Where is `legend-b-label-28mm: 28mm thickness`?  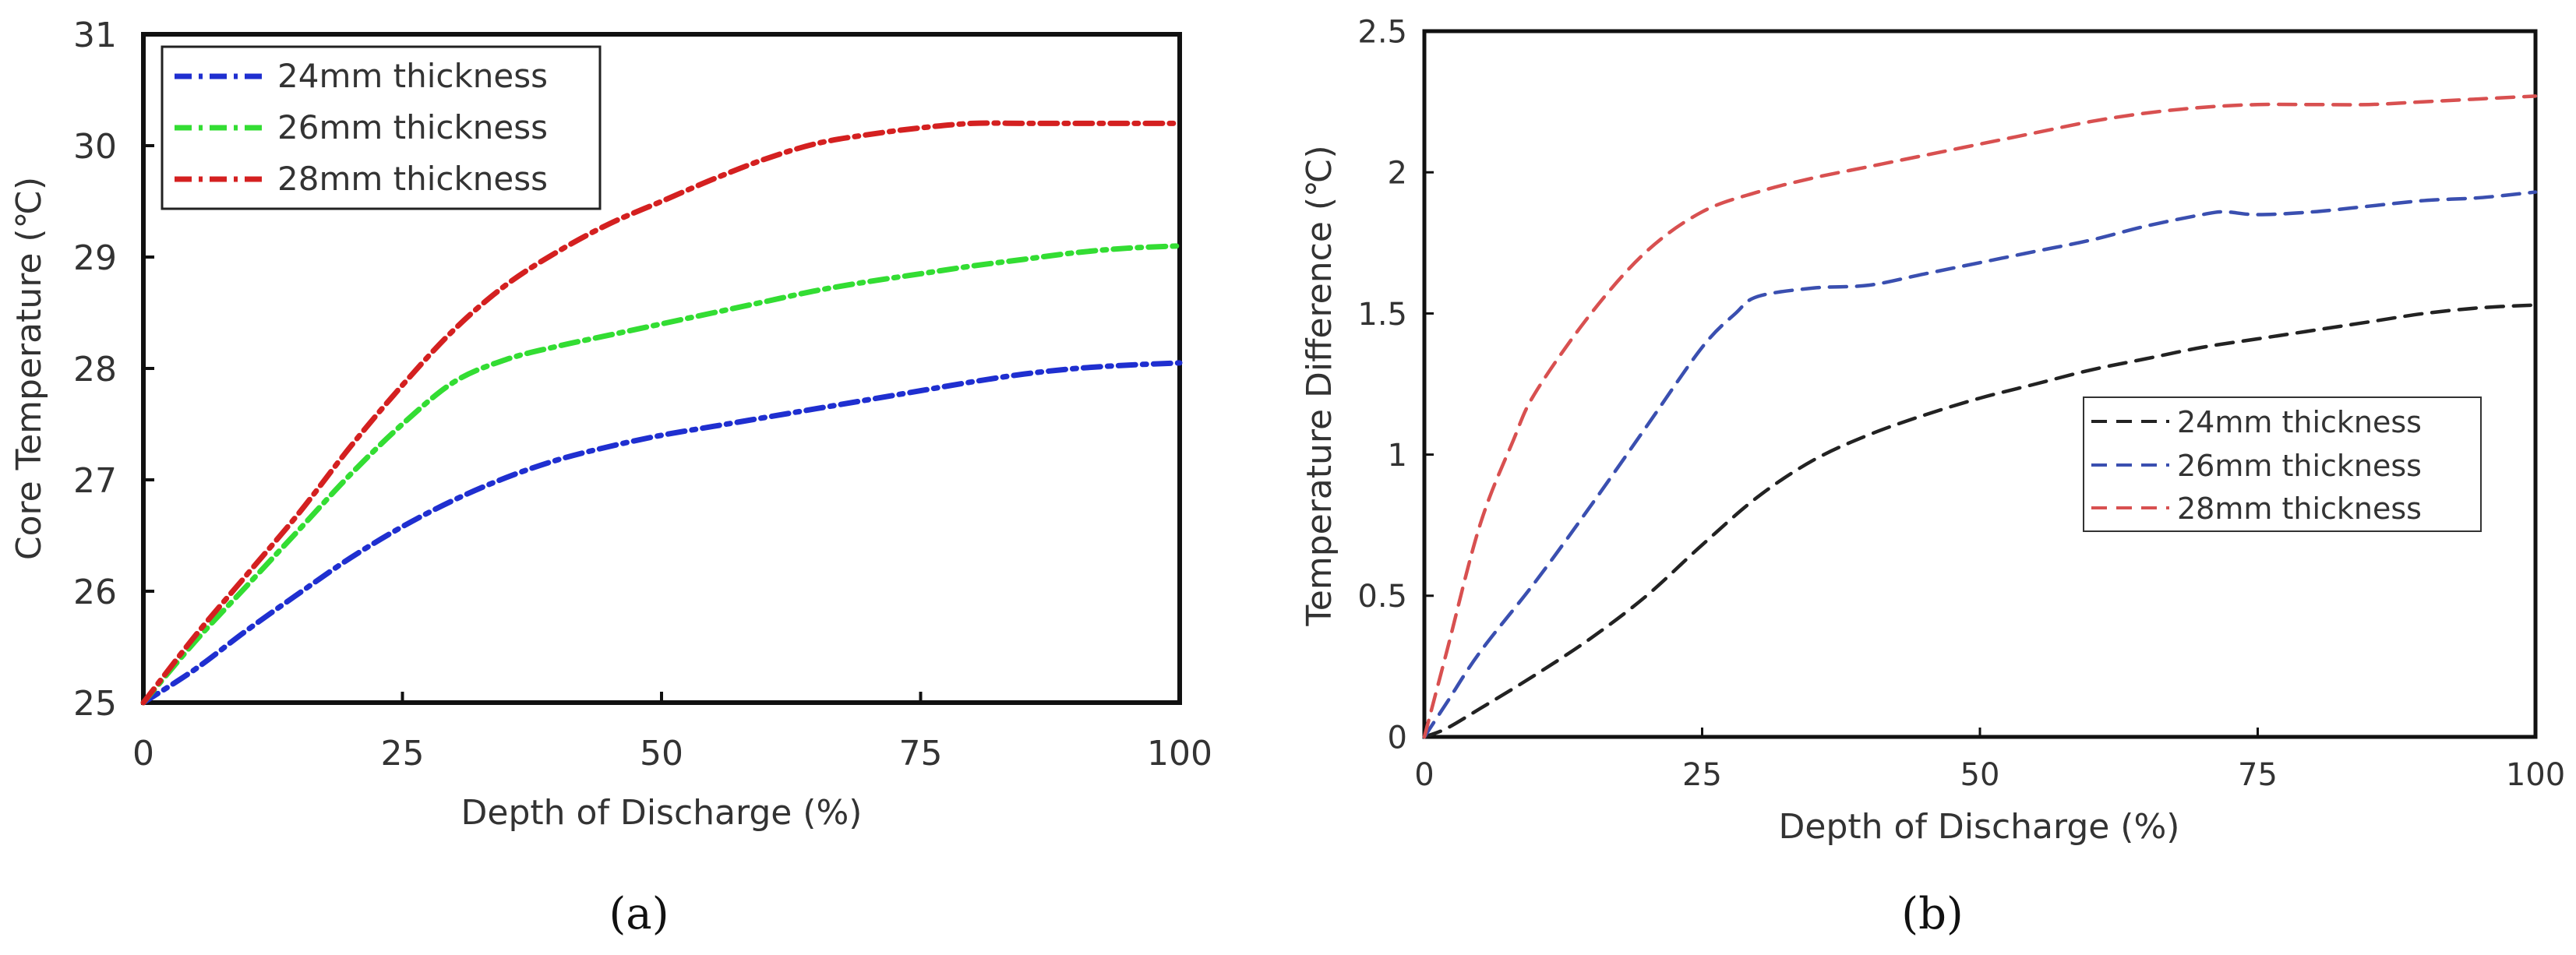 legend-b-label-28mm: 28mm thickness is located at coordinates (2299, 509).